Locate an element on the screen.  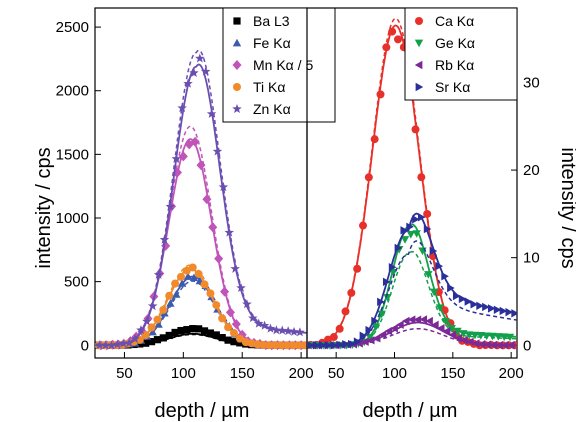
legend-label: Ge Kα is located at coordinates (455, 43).